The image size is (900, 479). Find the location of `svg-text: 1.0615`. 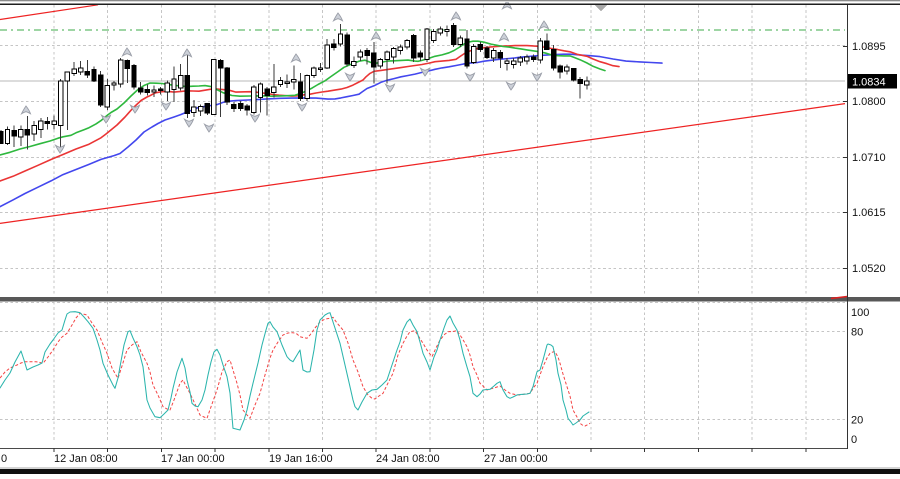

svg-text: 1.0615 is located at coordinates (869, 213).